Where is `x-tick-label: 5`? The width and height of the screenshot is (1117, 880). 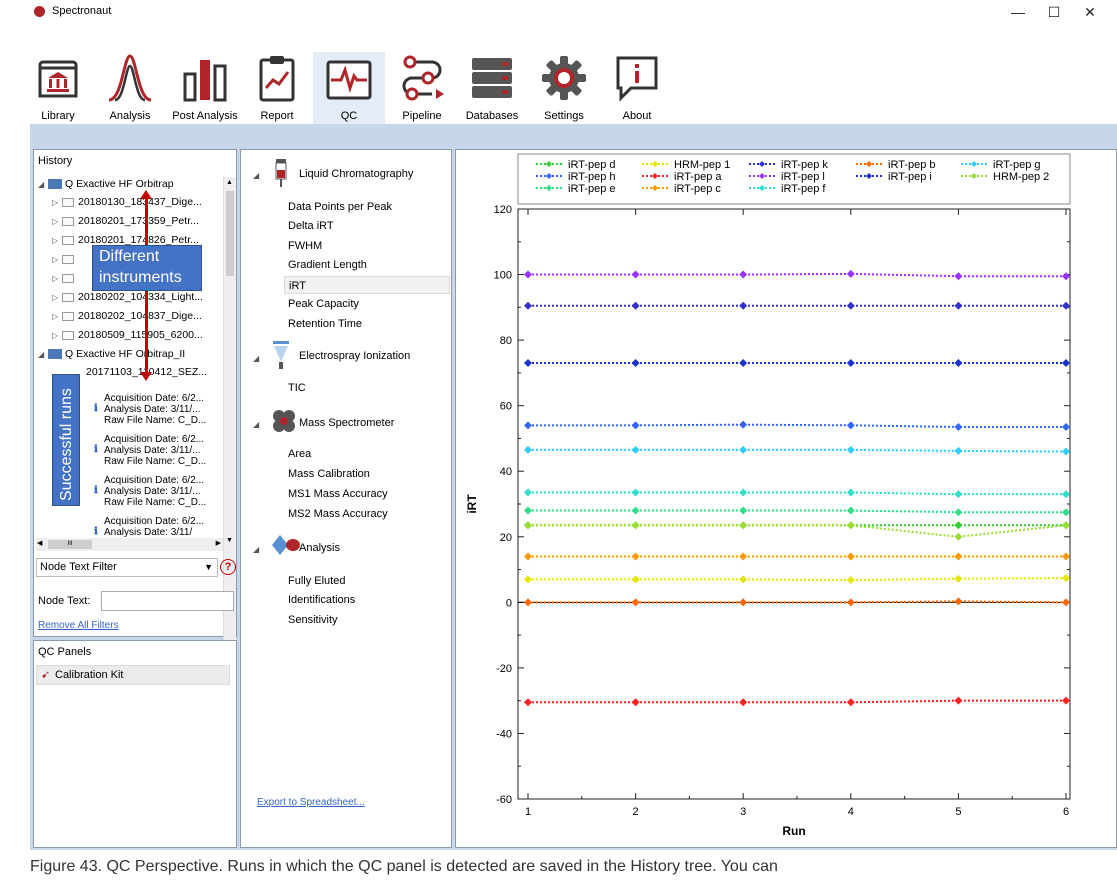
x-tick-label: 5 is located at coordinates (958, 812).